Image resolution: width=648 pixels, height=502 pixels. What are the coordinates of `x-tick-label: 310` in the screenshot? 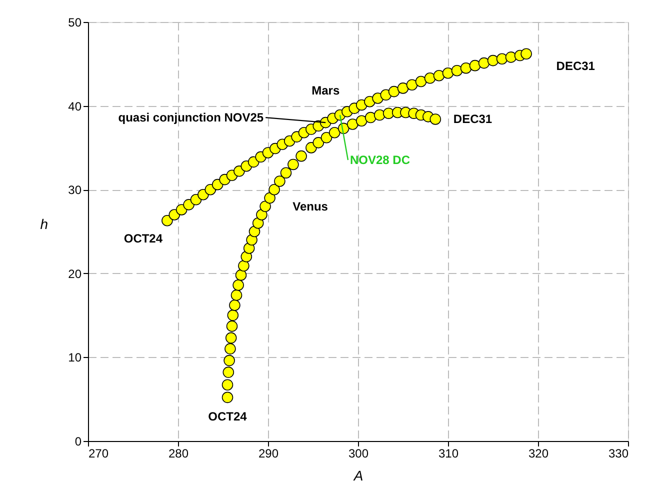 It's located at (448, 453).